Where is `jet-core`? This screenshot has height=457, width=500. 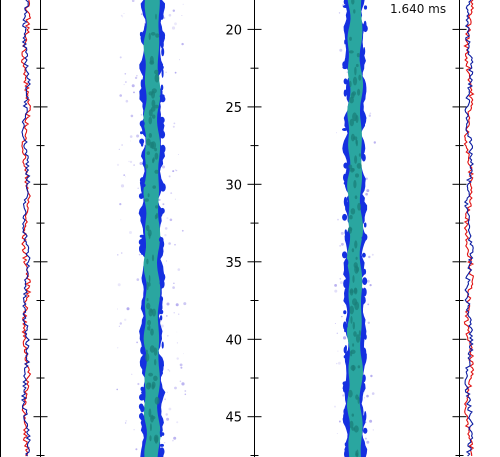 jet-core is located at coordinates (152, 228).